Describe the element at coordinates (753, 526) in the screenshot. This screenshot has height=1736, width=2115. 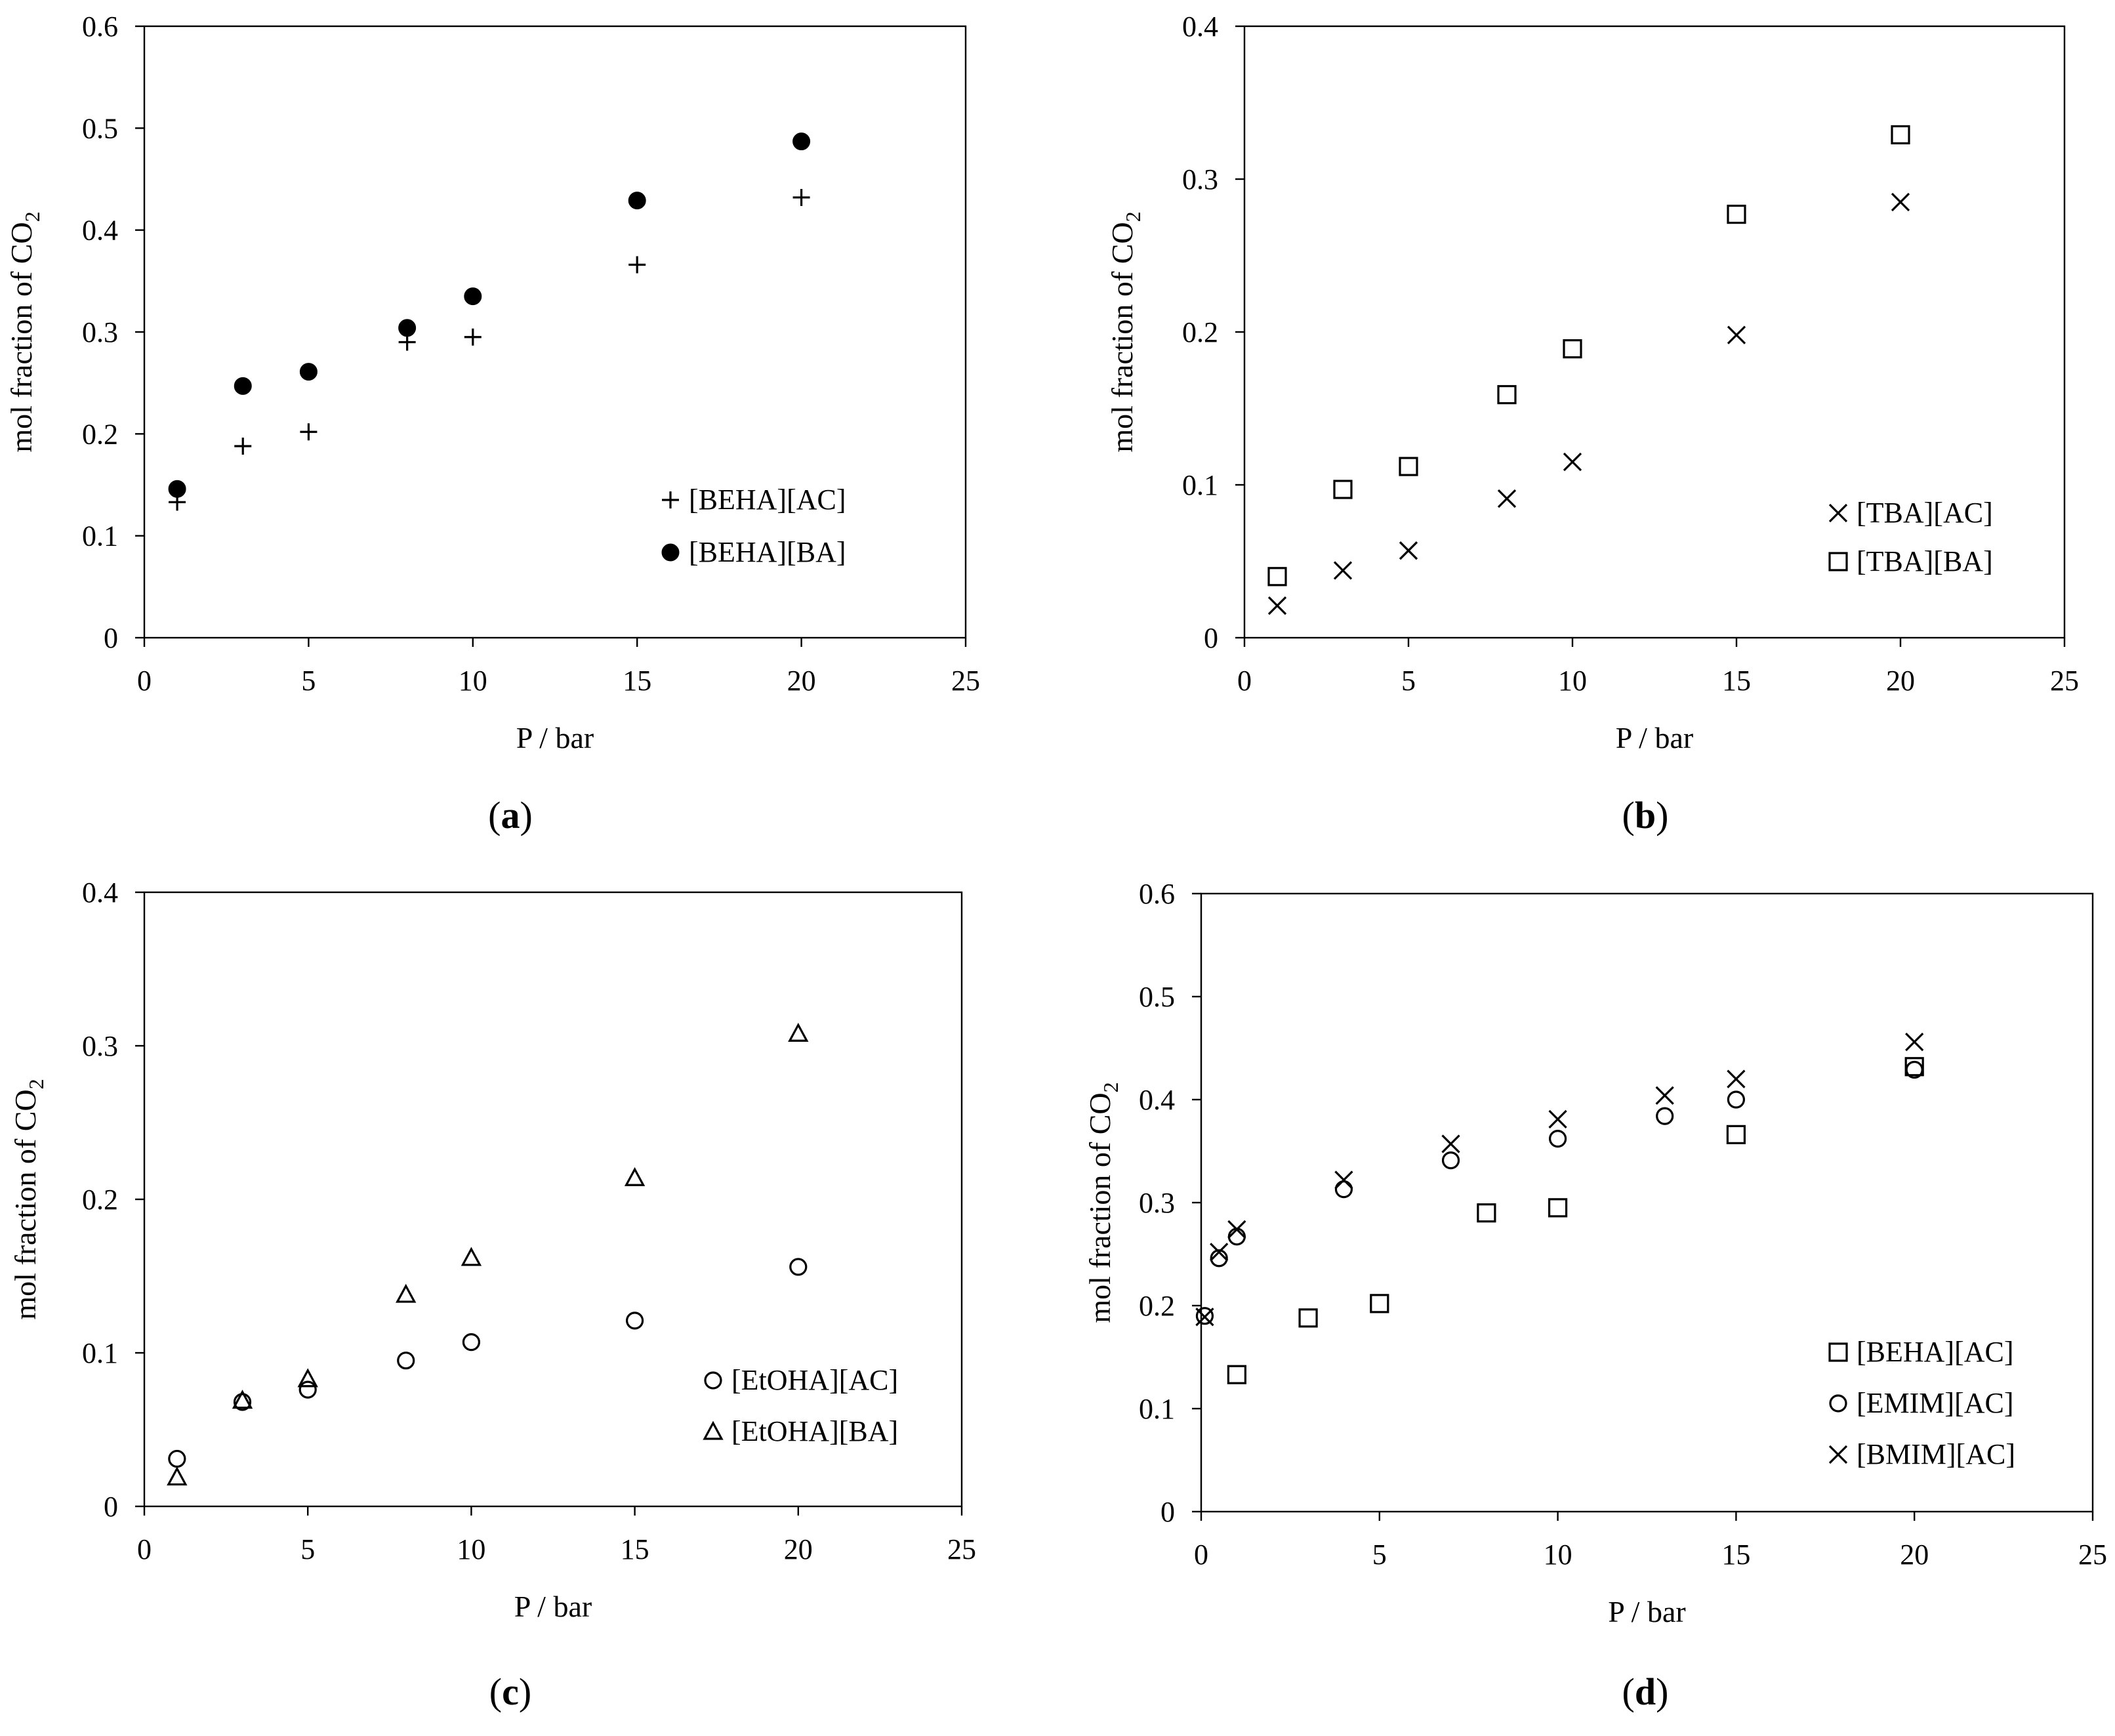
I see `legend: [BEHA][AC] [BEHA][BA]` at that location.